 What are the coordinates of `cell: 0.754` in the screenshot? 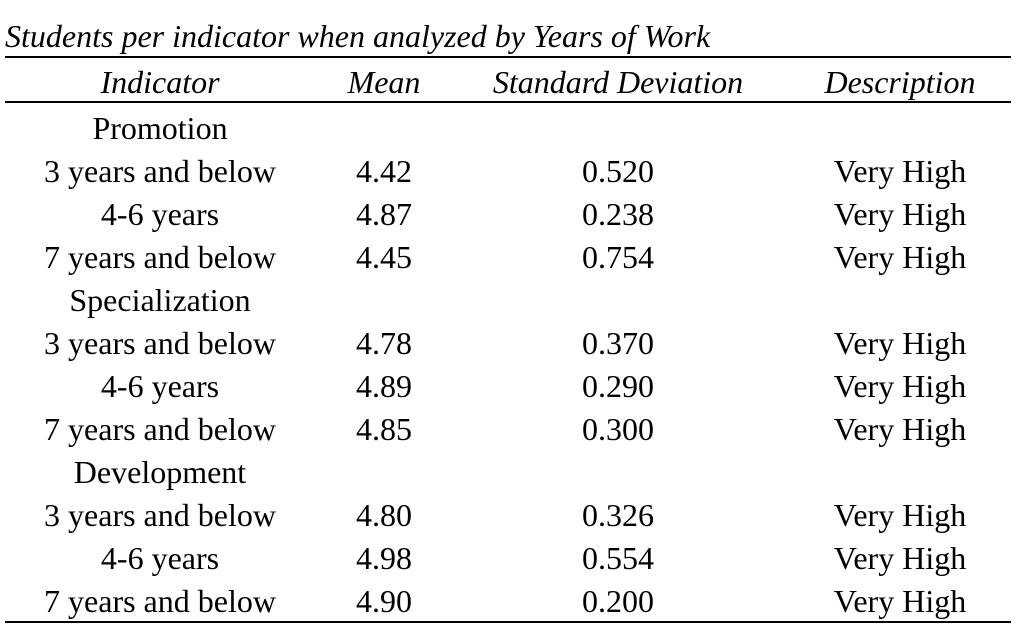 It's located at (618, 257).